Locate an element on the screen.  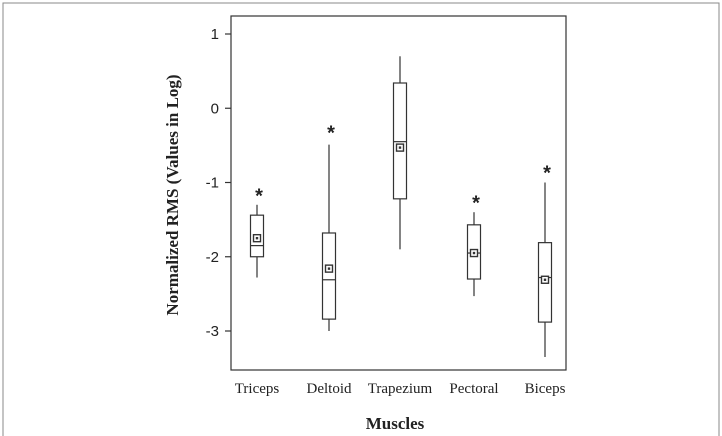
y-tick-label: -2 is located at coordinates (212, 257).